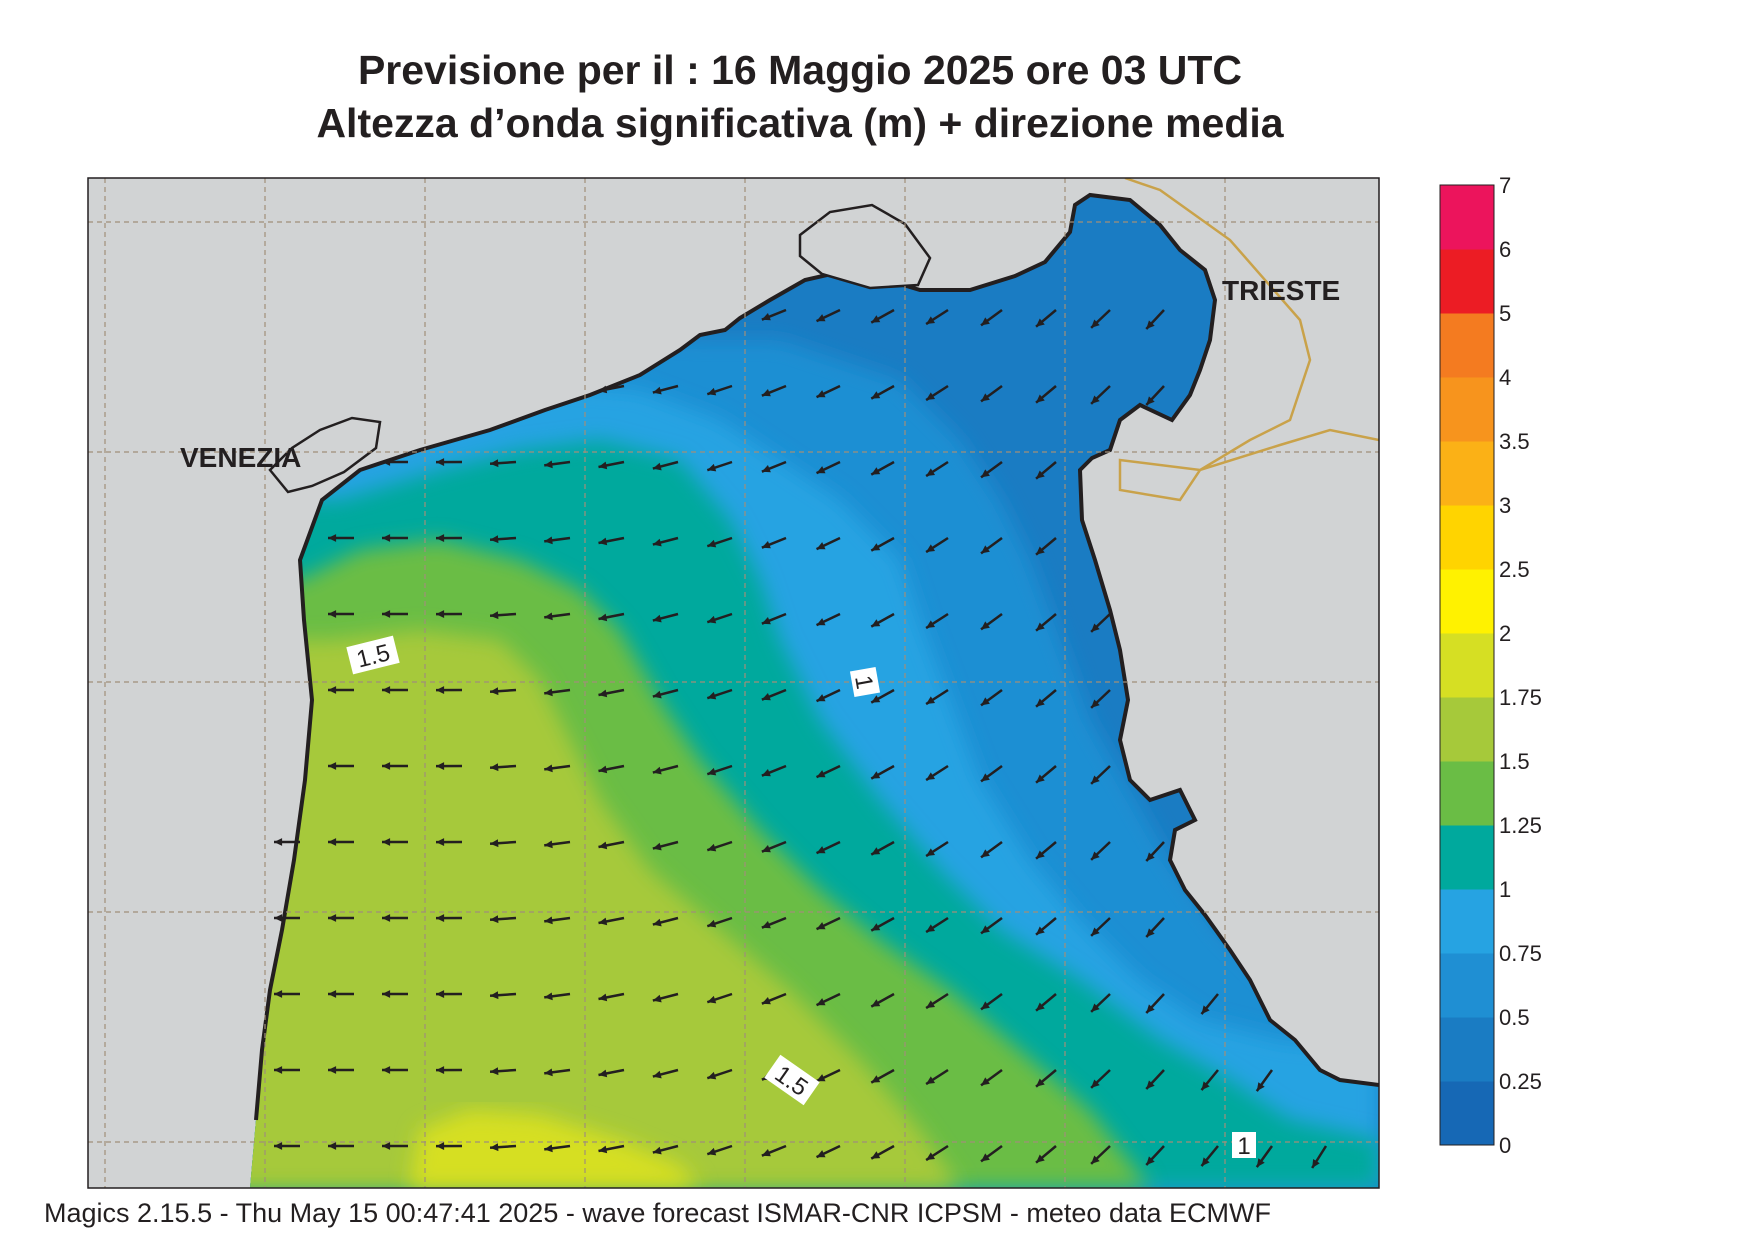 The height and width of the screenshot is (1242, 1755). What do you see at coordinates (1505, 185) in the screenshot?
I see `legend-tick-label: 7` at bounding box center [1505, 185].